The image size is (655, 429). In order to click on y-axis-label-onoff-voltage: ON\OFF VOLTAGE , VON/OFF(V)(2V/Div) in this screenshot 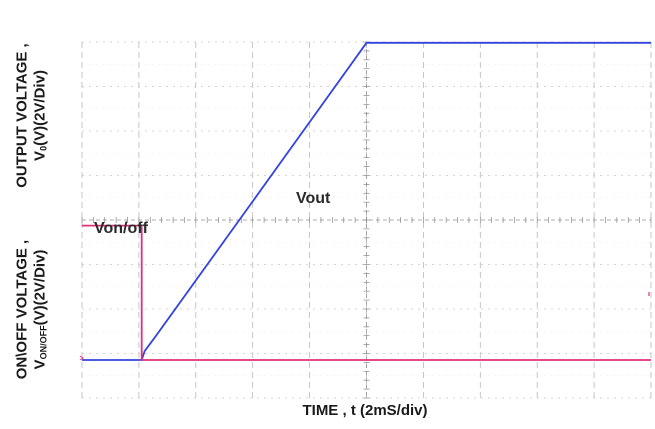, I will do `click(33, 310)`.